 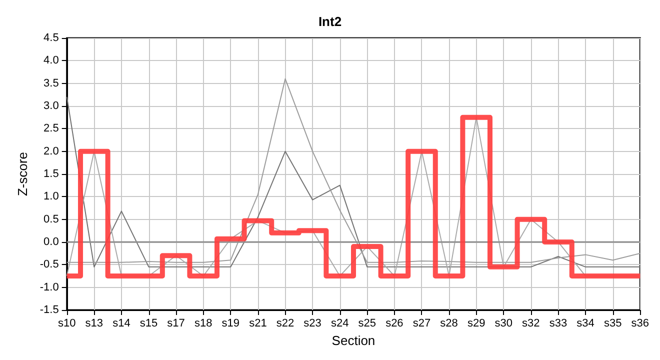 What do you see at coordinates (49, 264) in the screenshot?
I see `y-tick-label: -0.5` at bounding box center [49, 264].